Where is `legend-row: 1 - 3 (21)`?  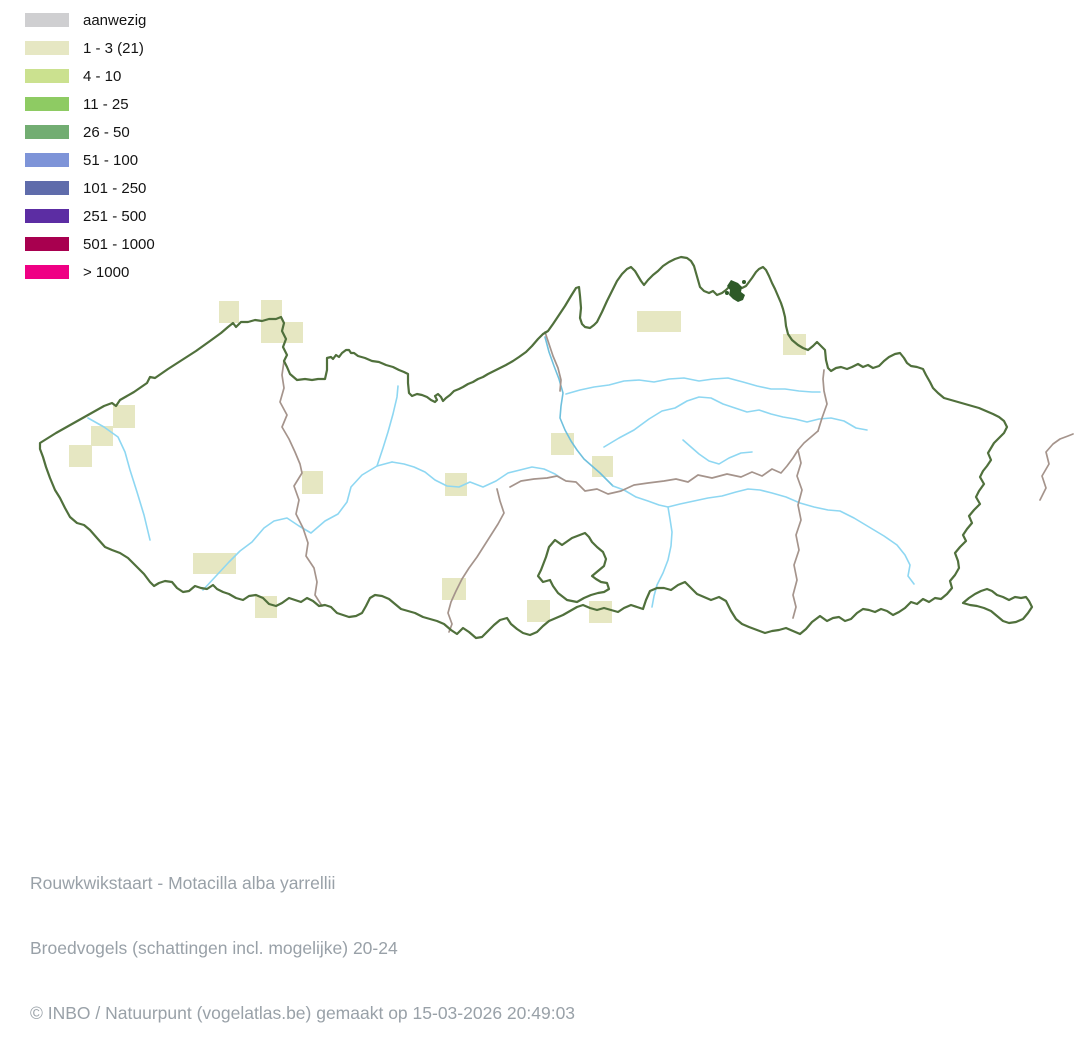 legend-row: 1 - 3 (21) is located at coordinates (90, 48).